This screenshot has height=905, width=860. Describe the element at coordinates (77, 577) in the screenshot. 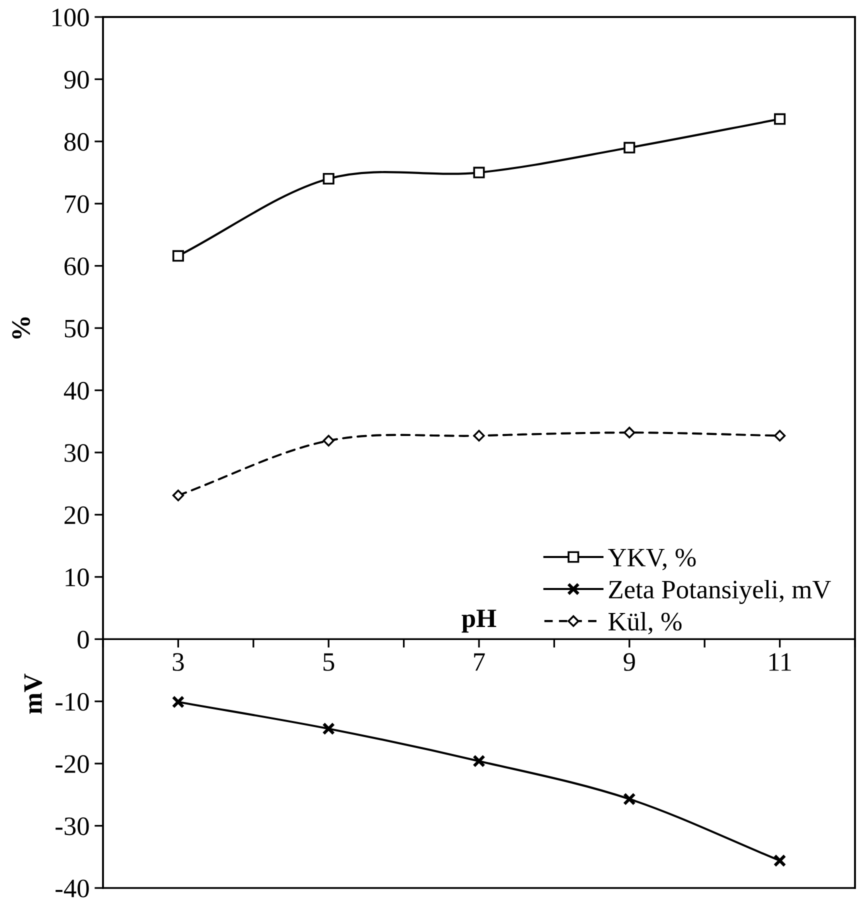

I see `y-tick-label: 10` at that location.